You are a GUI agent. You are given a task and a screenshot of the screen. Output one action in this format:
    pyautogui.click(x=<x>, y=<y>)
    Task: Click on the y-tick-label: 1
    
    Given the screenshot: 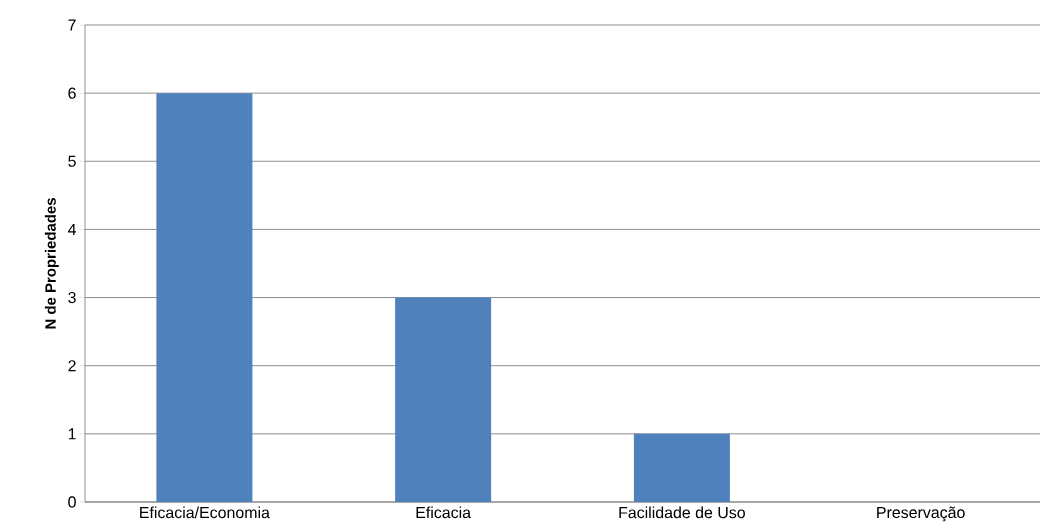 What is the action you would take?
    pyautogui.click(x=72, y=434)
    